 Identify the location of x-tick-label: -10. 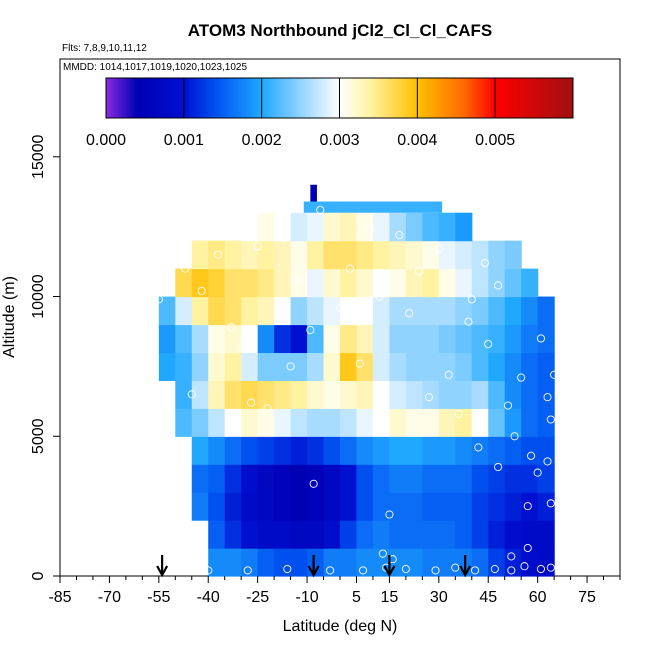
(306, 597).